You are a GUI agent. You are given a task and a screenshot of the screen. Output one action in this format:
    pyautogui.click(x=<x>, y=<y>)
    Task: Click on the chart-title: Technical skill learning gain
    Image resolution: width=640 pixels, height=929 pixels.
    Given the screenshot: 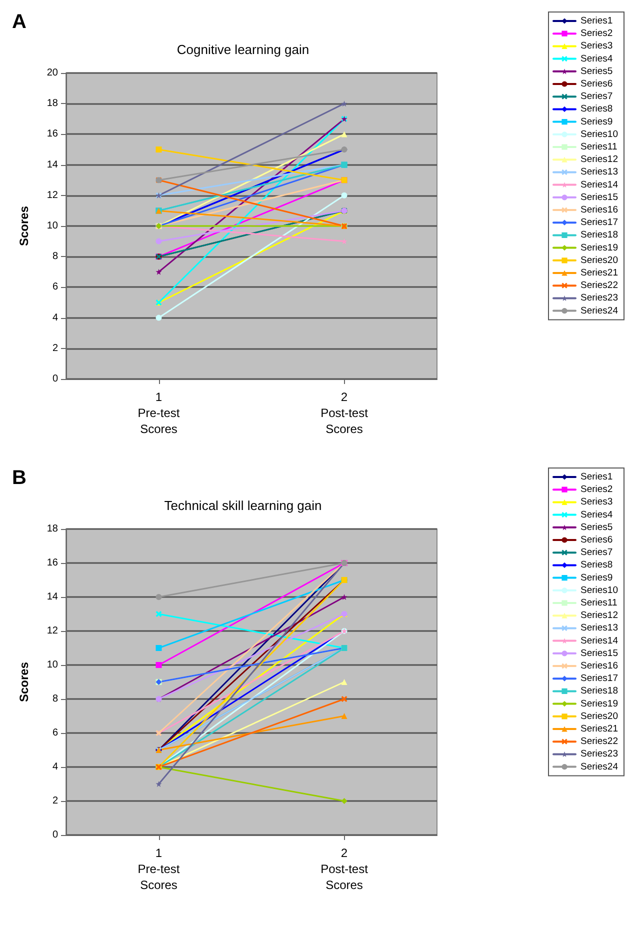 What is the action you would take?
    pyautogui.click(x=243, y=505)
    